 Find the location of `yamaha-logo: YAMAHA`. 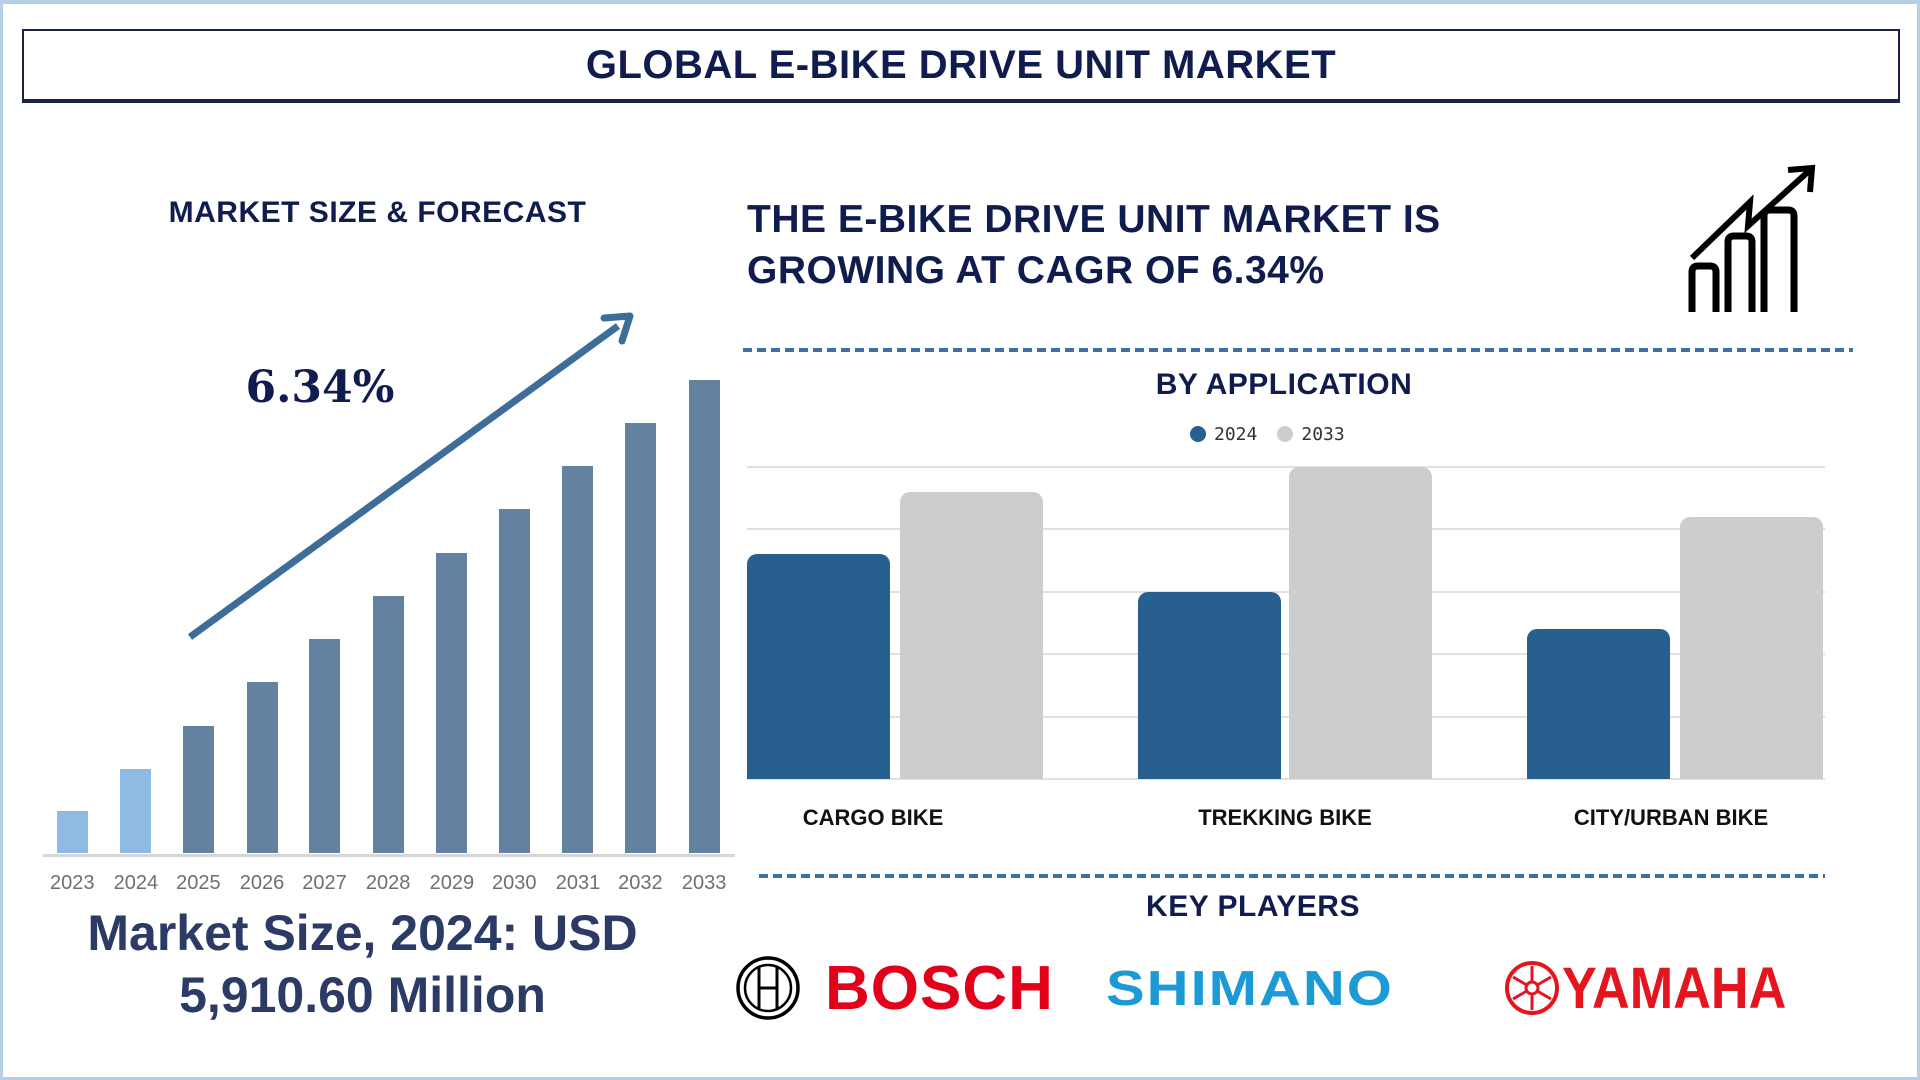

yamaha-logo: YAMAHA is located at coordinates (1657, 988).